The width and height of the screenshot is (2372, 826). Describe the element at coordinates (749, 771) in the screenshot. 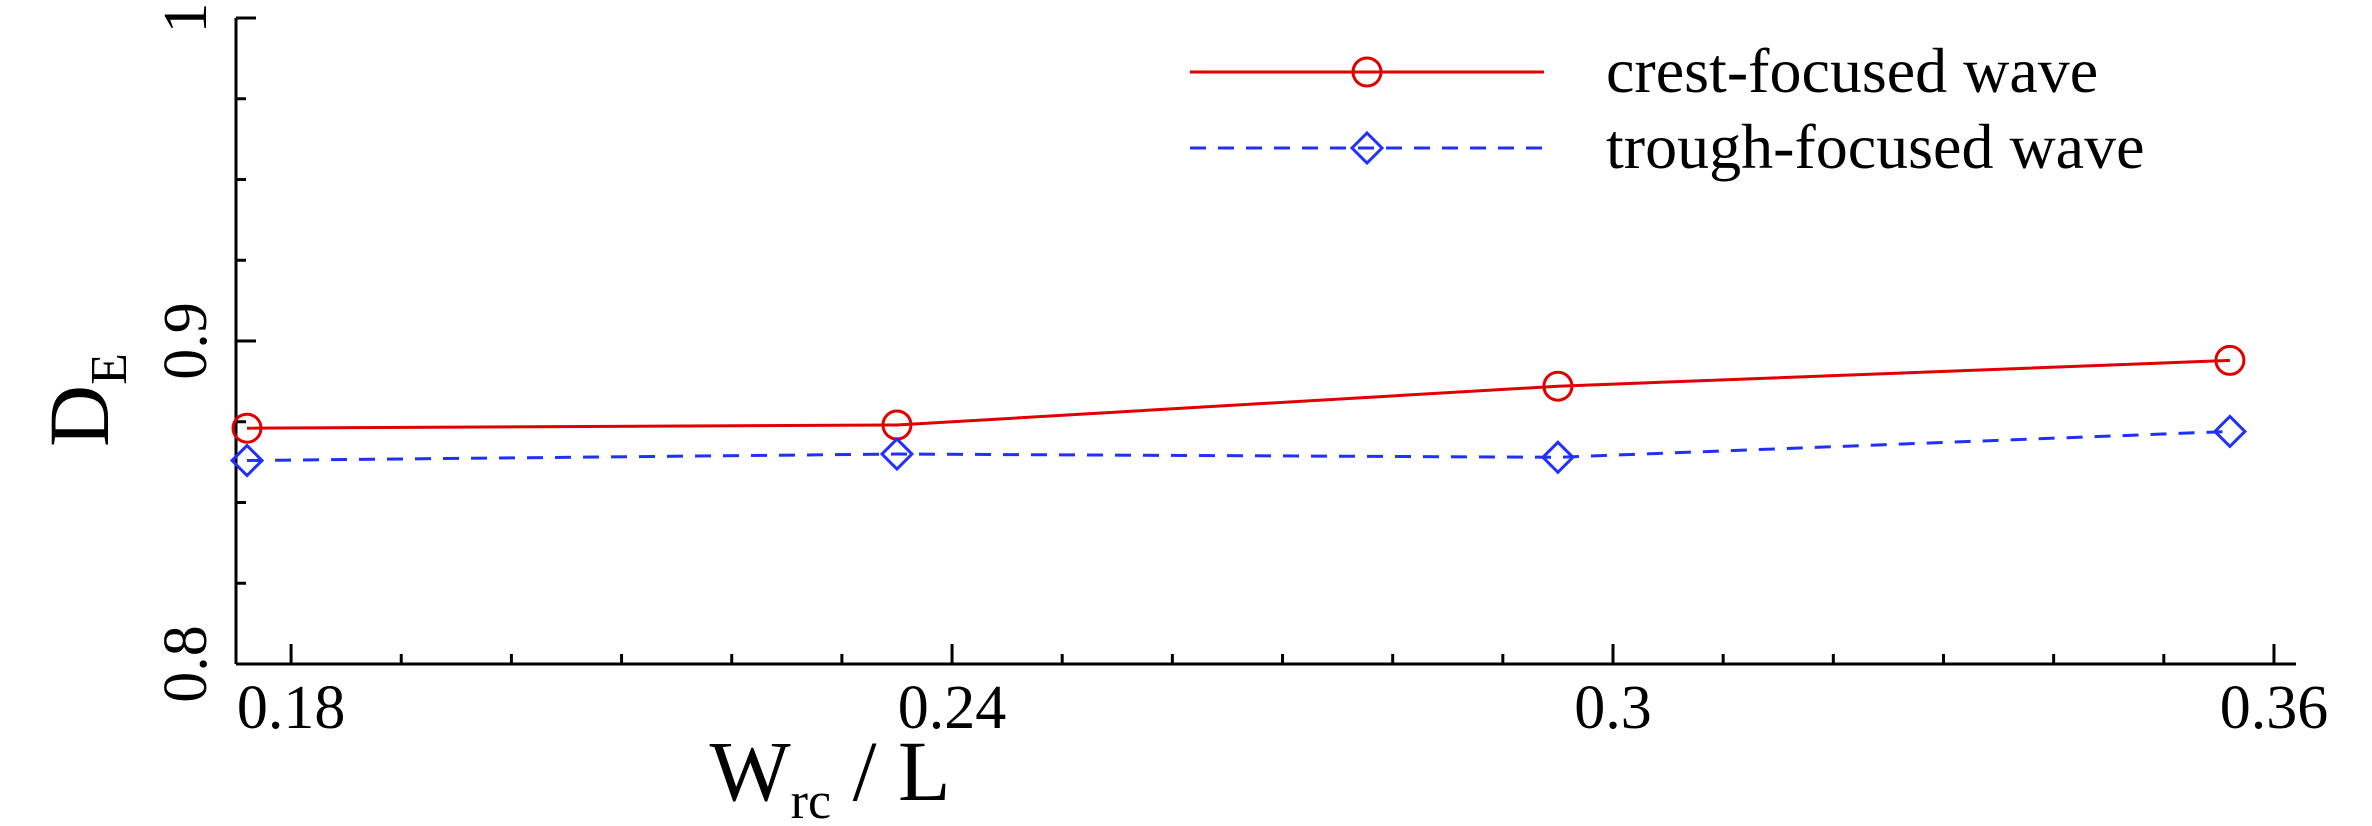

I see `x-axis-title-main: W` at that location.